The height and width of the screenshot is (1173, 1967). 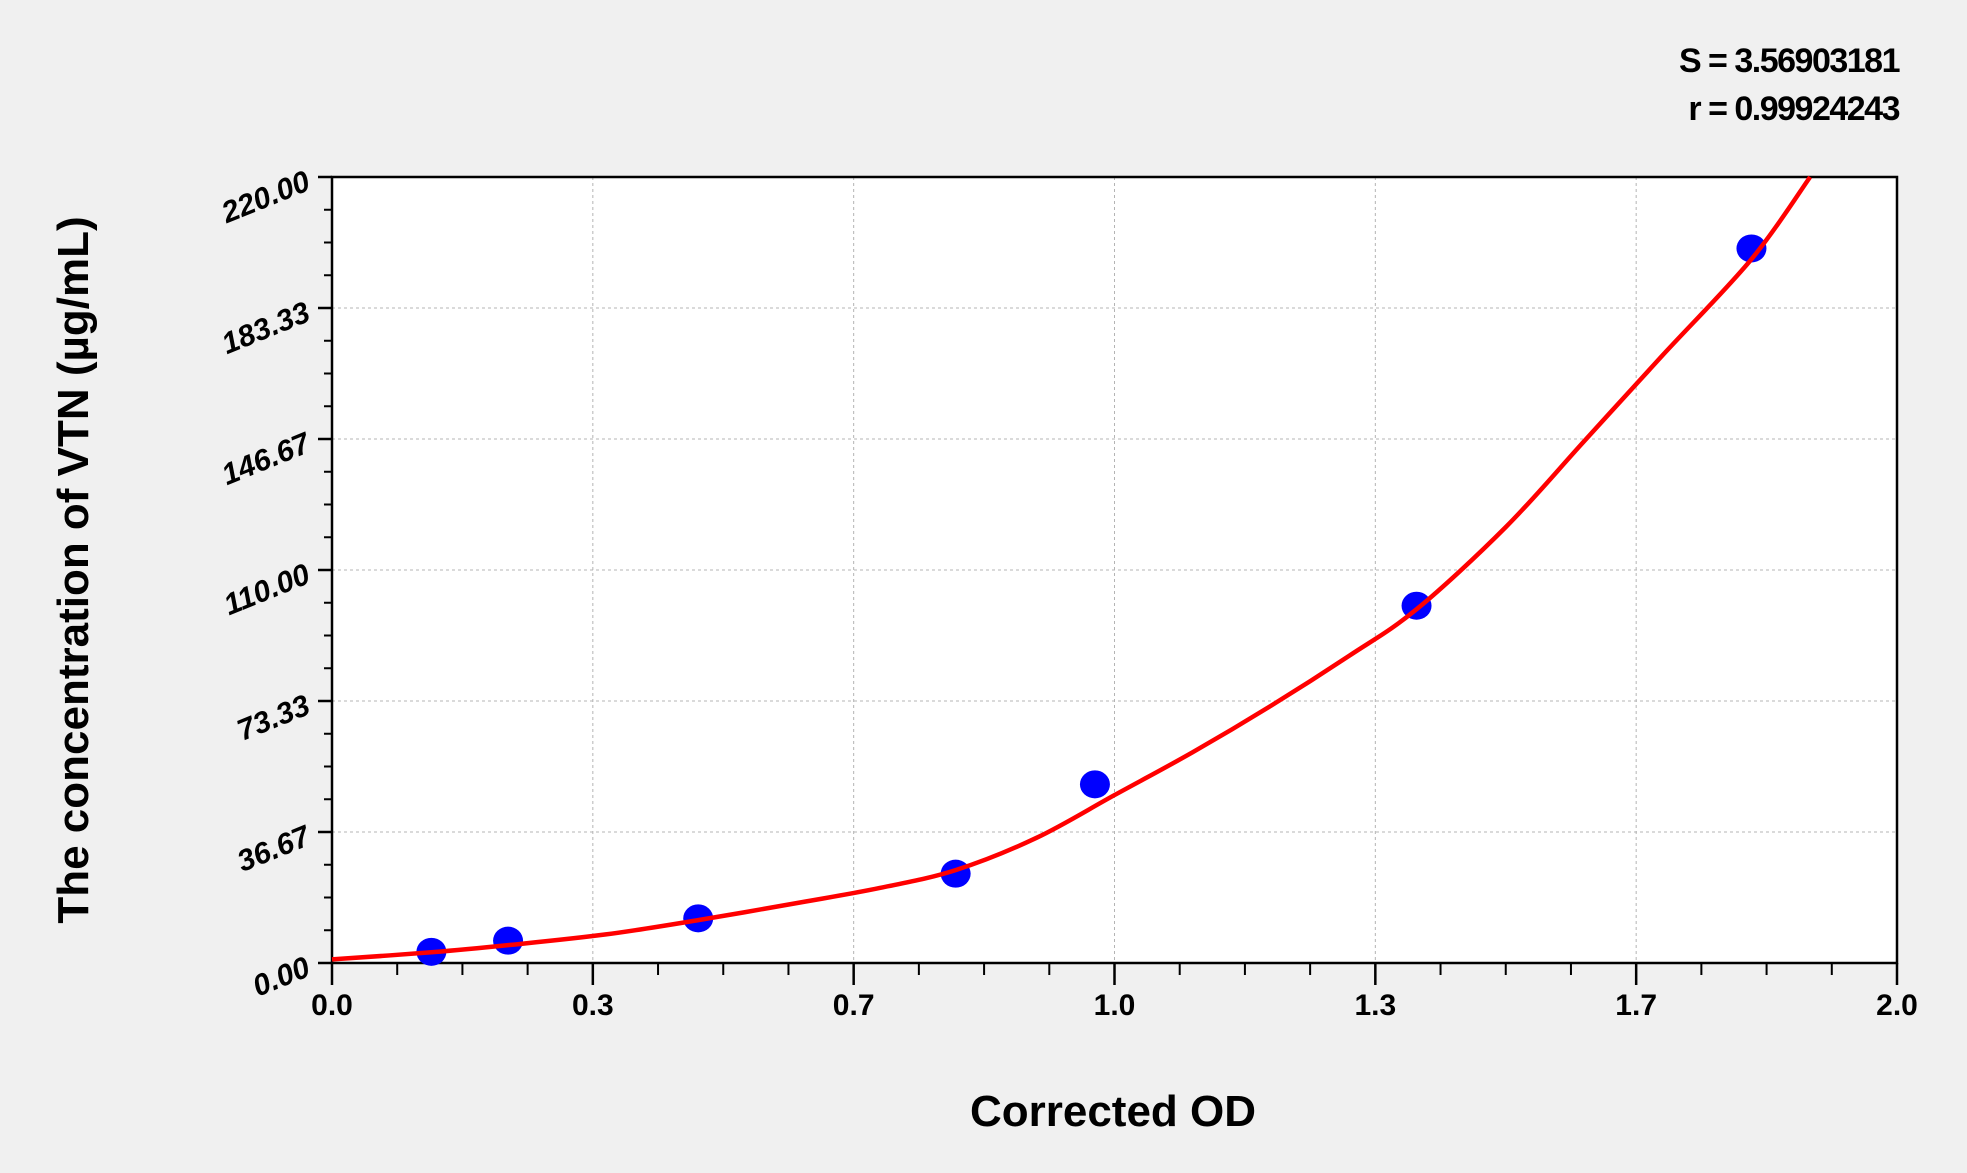 What do you see at coordinates (1375, 1005) in the screenshot?
I see `x-tick-label: 1.3` at bounding box center [1375, 1005].